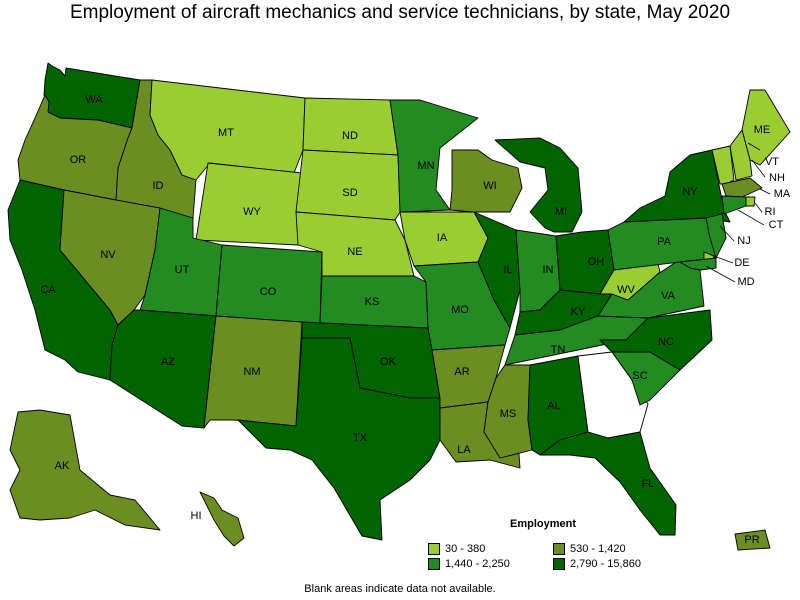  Describe the element at coordinates (249, 204) in the screenshot. I see `state-wy` at that location.